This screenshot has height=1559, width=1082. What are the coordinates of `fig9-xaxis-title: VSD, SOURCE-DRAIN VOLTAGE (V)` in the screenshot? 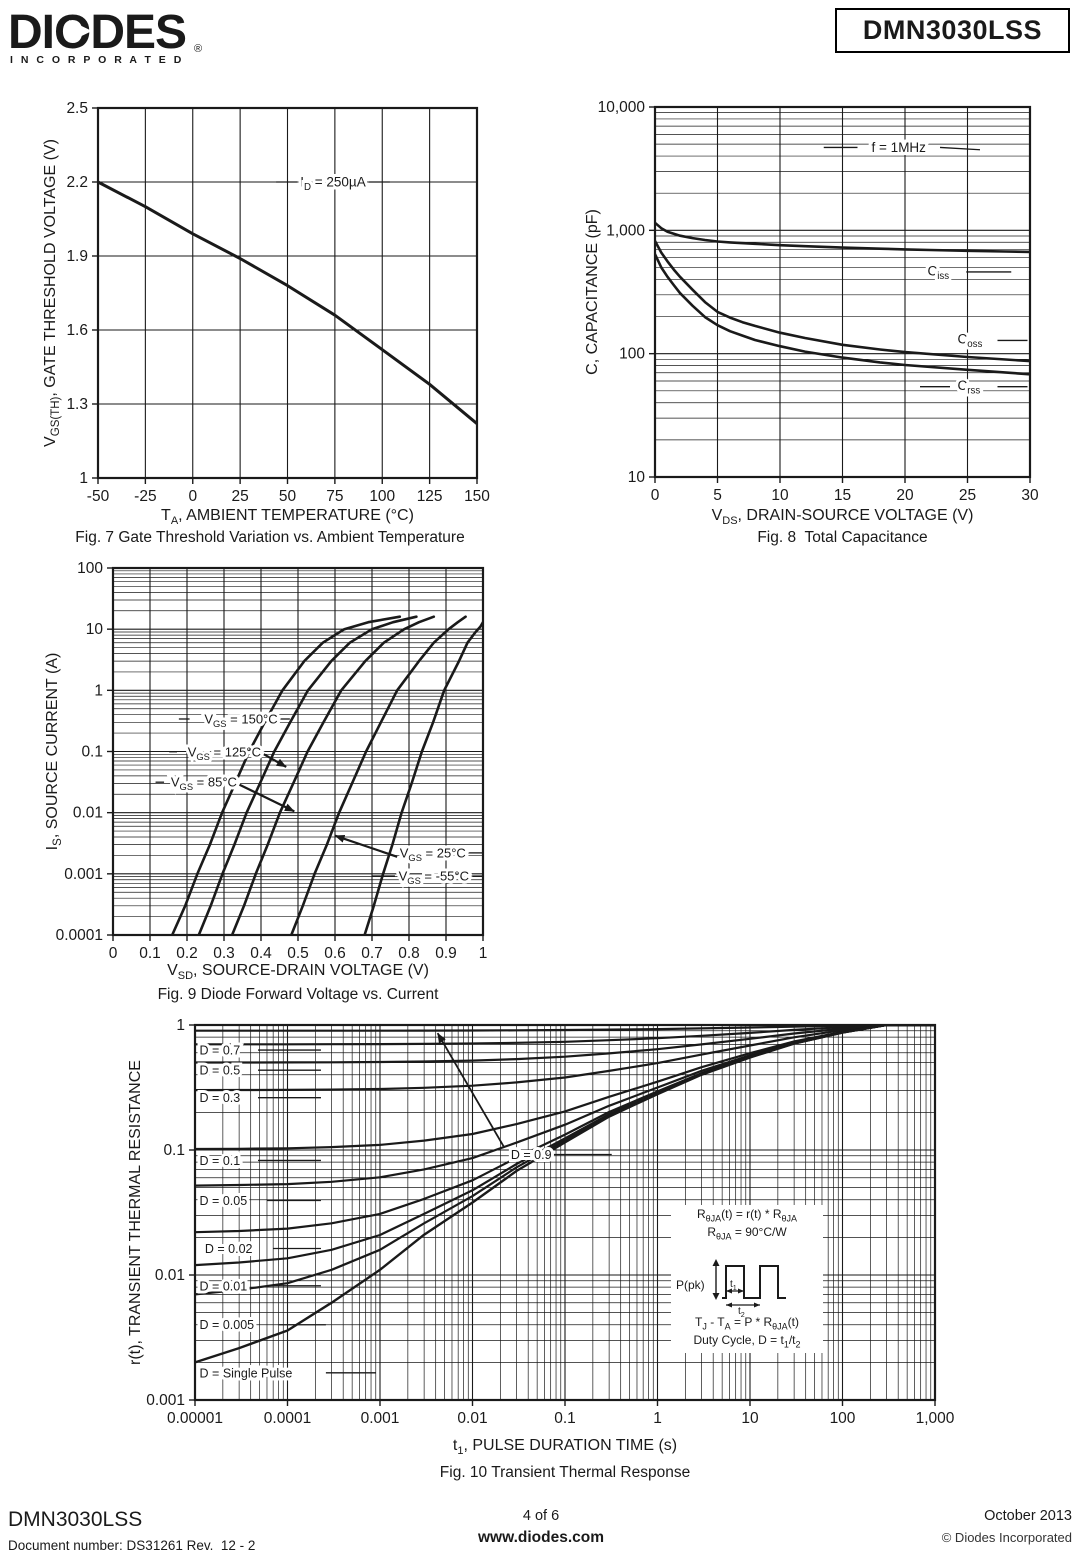 It's located at (298, 972).